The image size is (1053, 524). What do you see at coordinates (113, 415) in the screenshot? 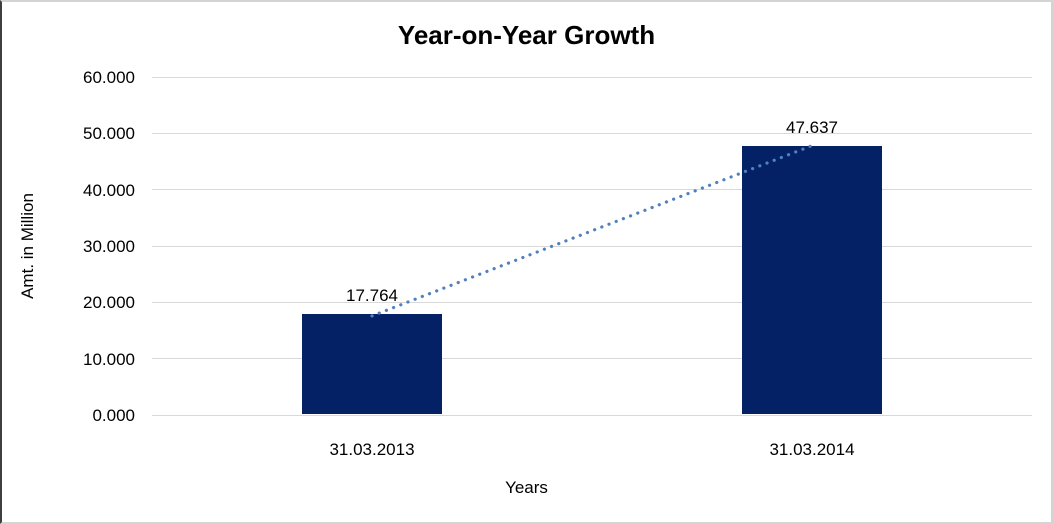
I see `y-tick-label: 0.000` at bounding box center [113, 415].